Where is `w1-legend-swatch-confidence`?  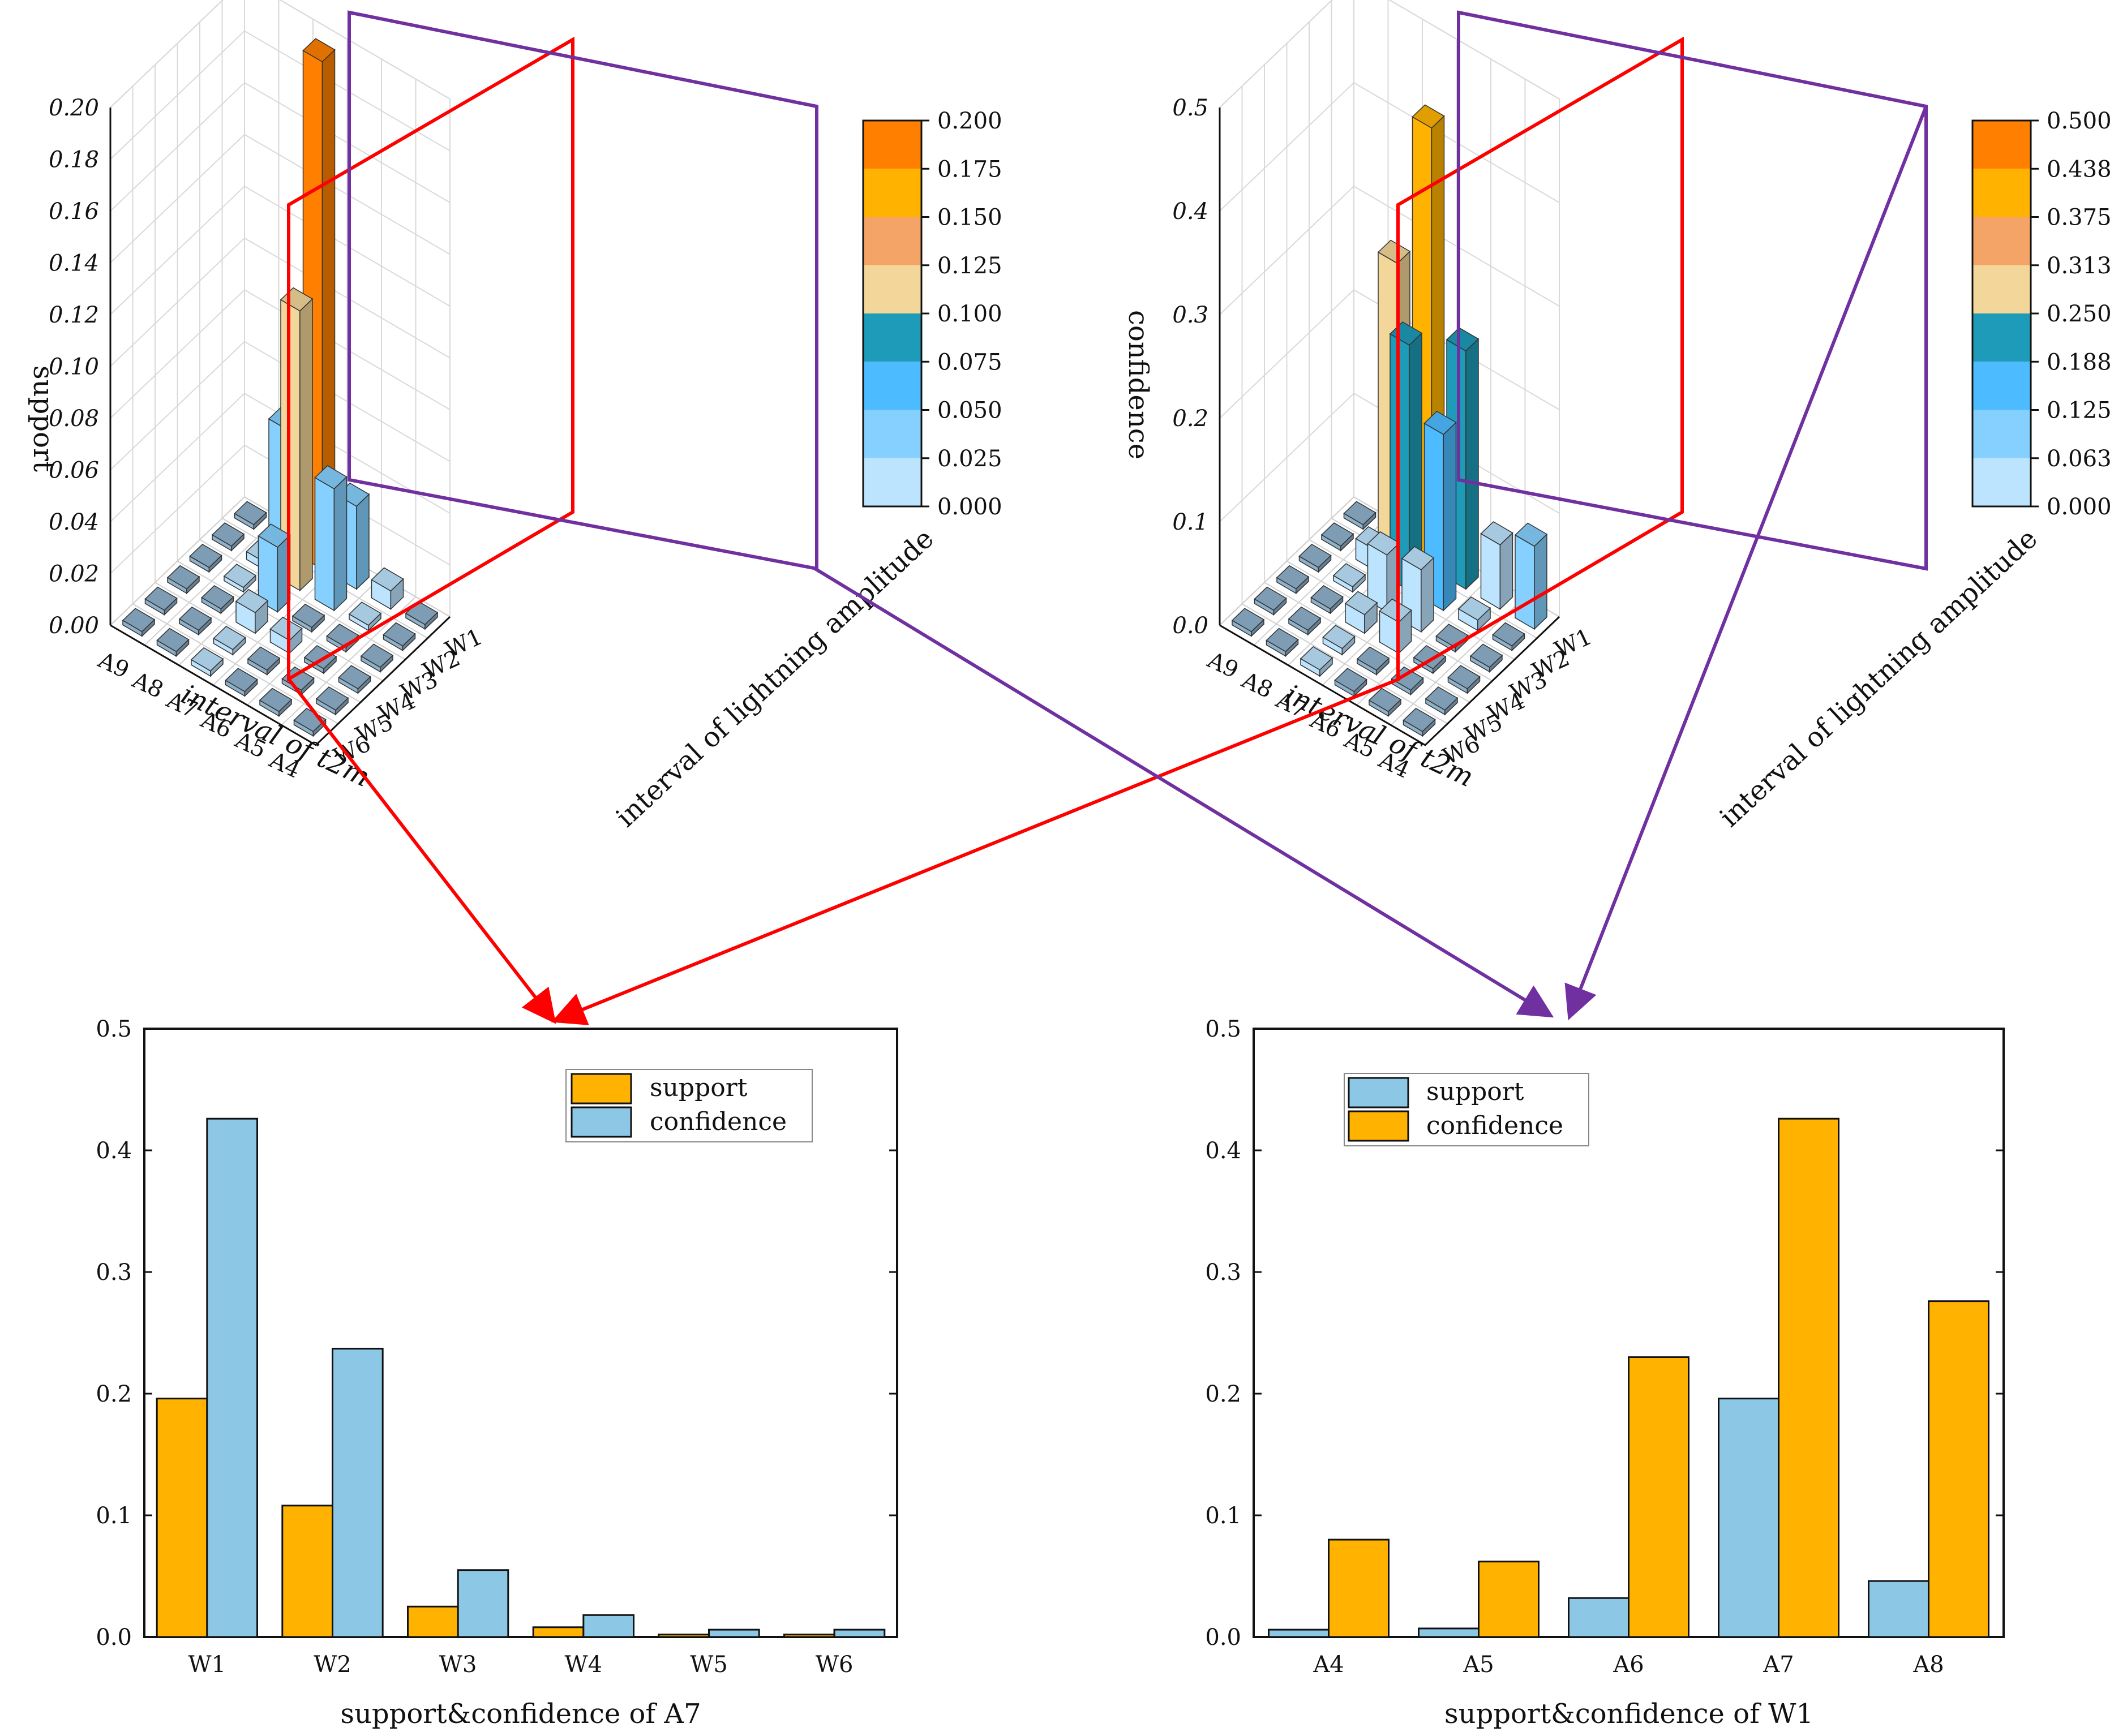
w1-legend-swatch-confidence is located at coordinates (1378, 1126).